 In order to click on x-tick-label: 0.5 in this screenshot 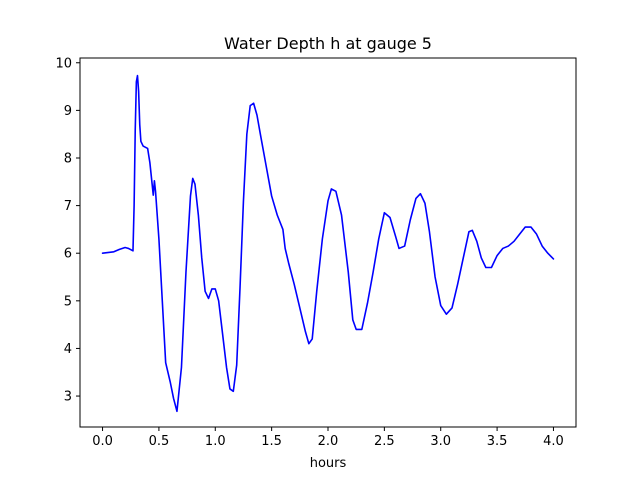, I will do `click(159, 441)`.